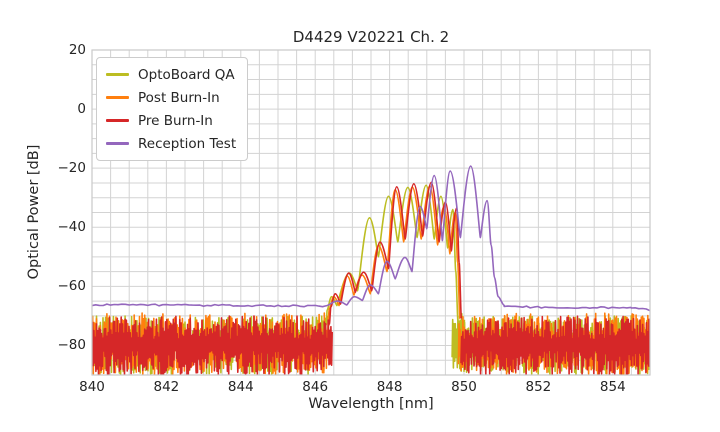 The image size is (720, 432). Describe the element at coordinates (72, 168) in the screenshot. I see `y-tick-label: −20` at that location.